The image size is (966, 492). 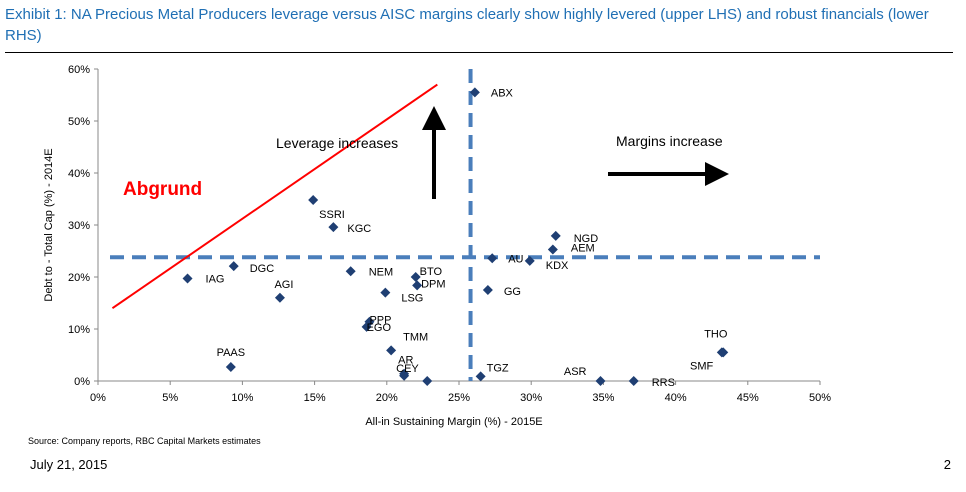 What do you see at coordinates (337, 143) in the screenshot?
I see `leverage-annotation: Leverage increases` at bounding box center [337, 143].